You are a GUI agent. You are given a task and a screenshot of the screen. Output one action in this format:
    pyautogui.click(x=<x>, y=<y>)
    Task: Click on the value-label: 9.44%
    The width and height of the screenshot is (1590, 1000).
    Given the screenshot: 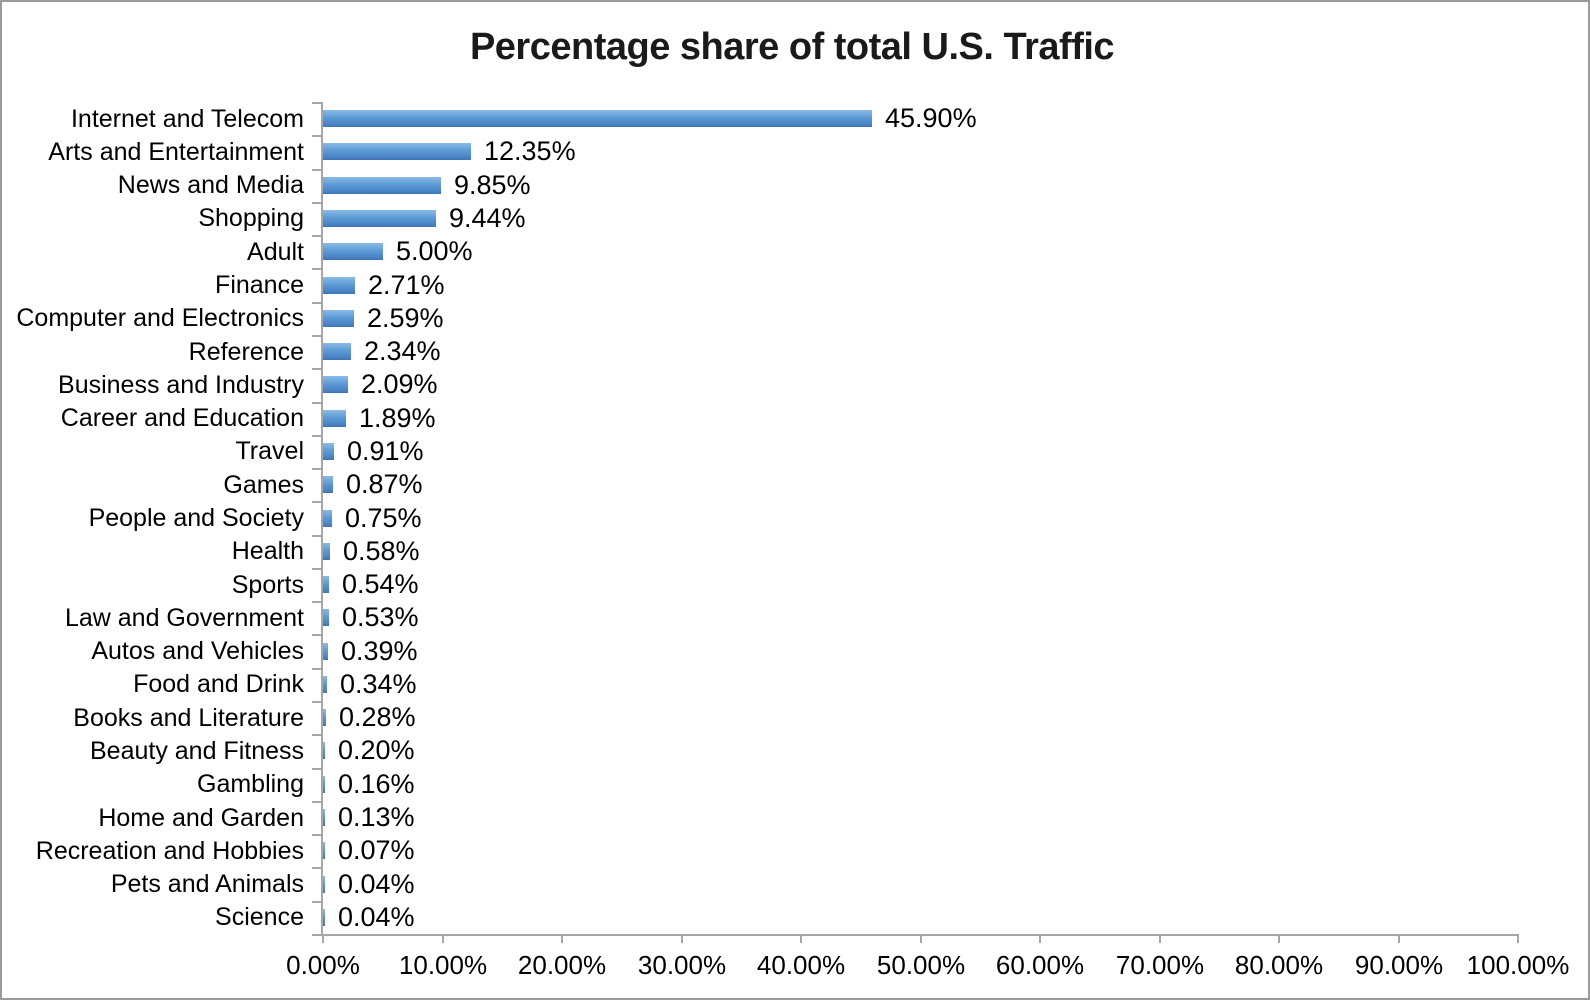 What is the action you would take?
    pyautogui.click(x=487, y=218)
    